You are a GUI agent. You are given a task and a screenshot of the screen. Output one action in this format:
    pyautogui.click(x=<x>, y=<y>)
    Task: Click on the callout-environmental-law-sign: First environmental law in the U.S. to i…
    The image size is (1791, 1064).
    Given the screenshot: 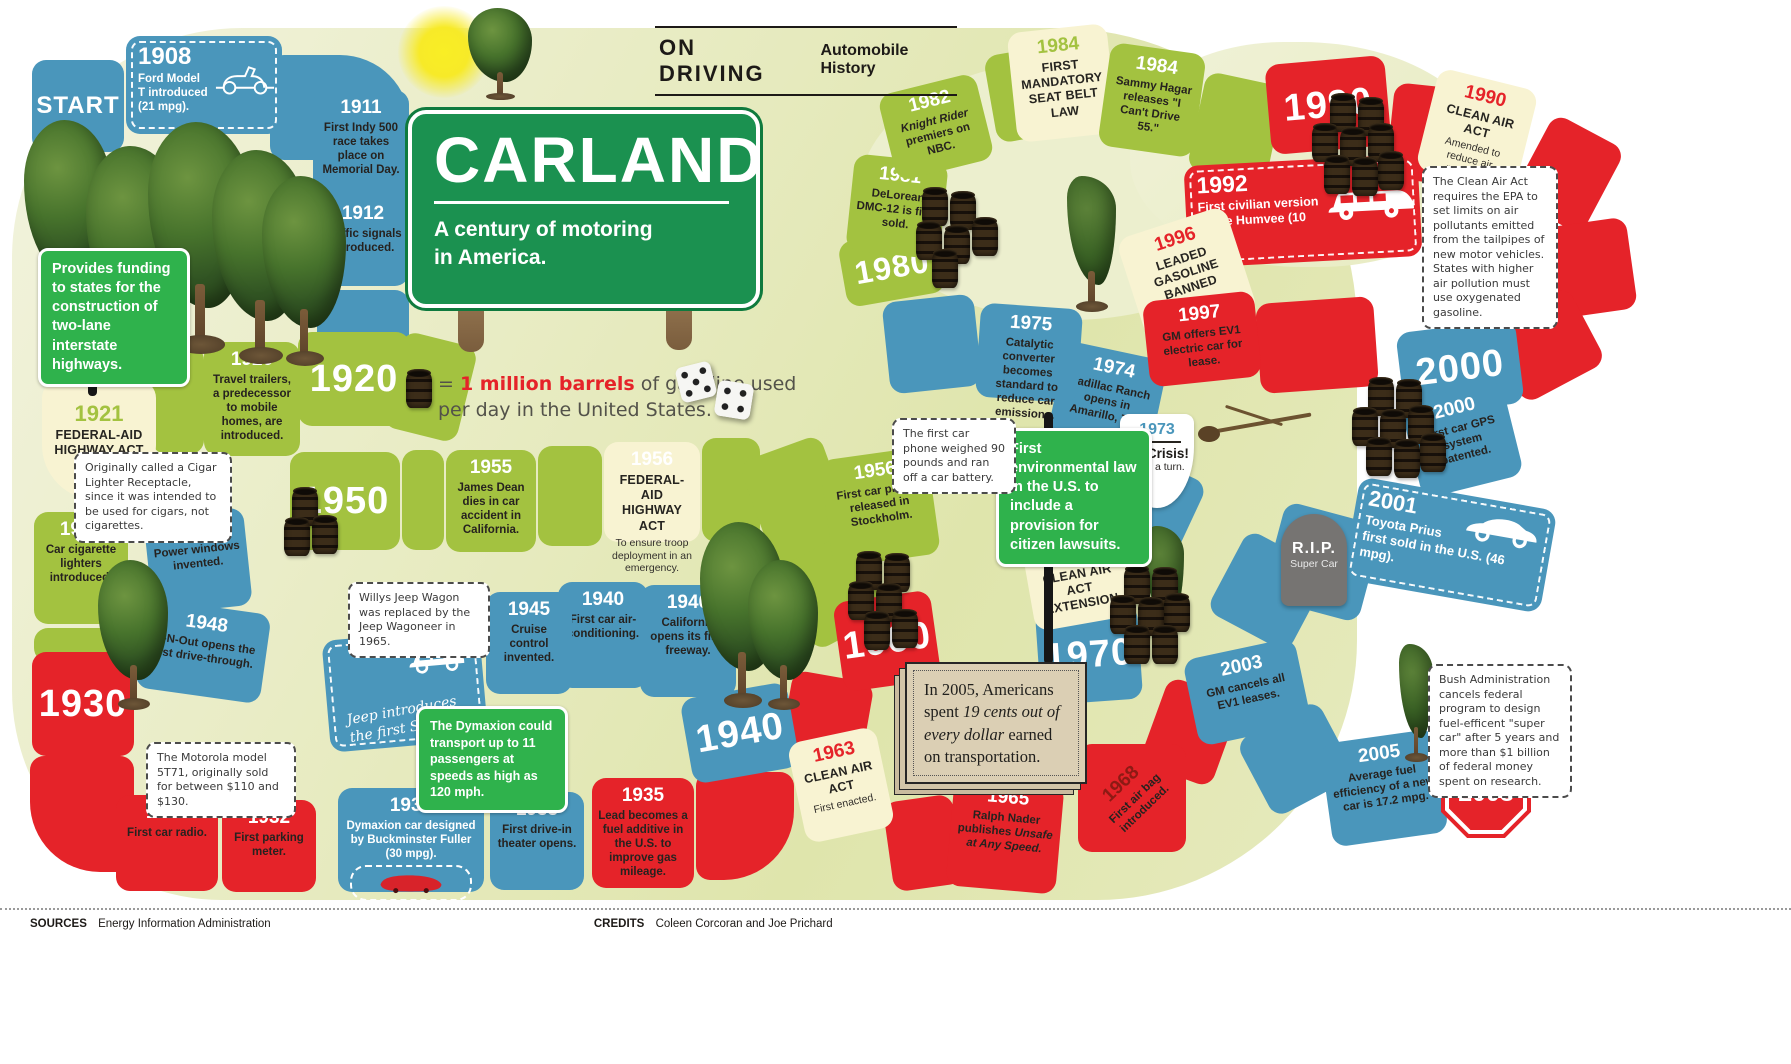 What is the action you would take?
    pyautogui.click(x=1074, y=497)
    